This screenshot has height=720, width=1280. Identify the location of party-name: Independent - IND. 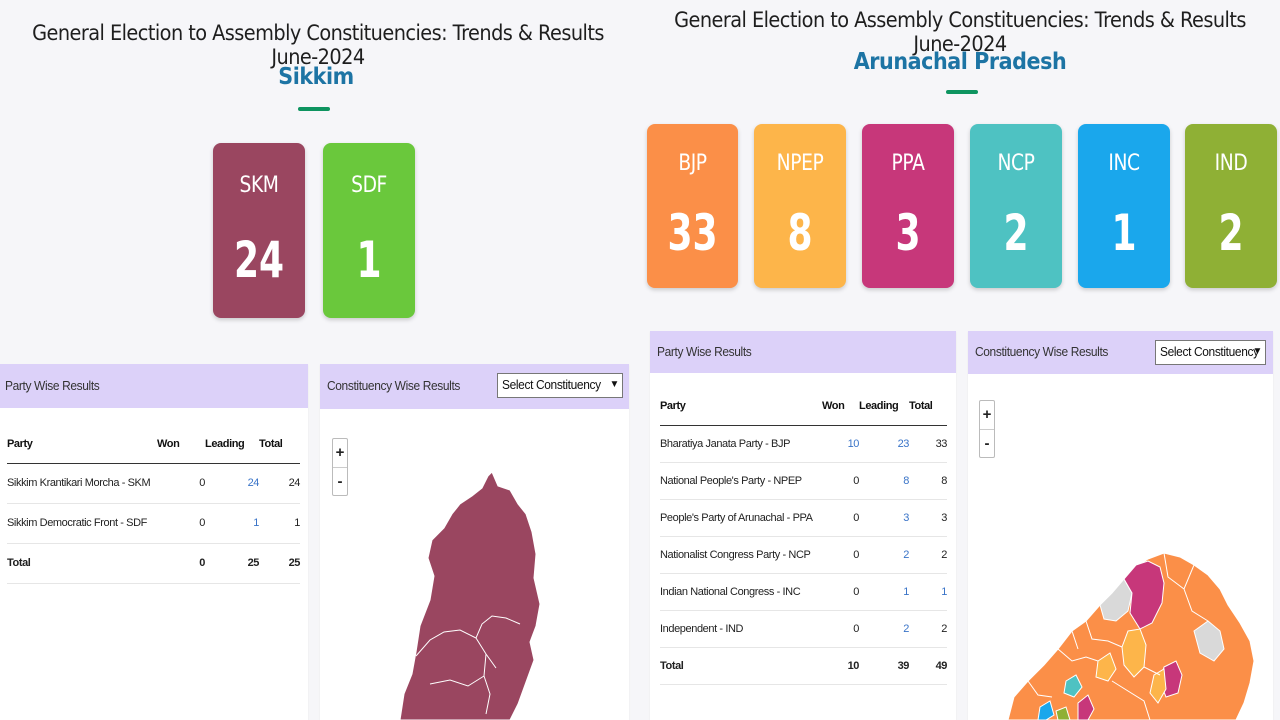
(741, 629).